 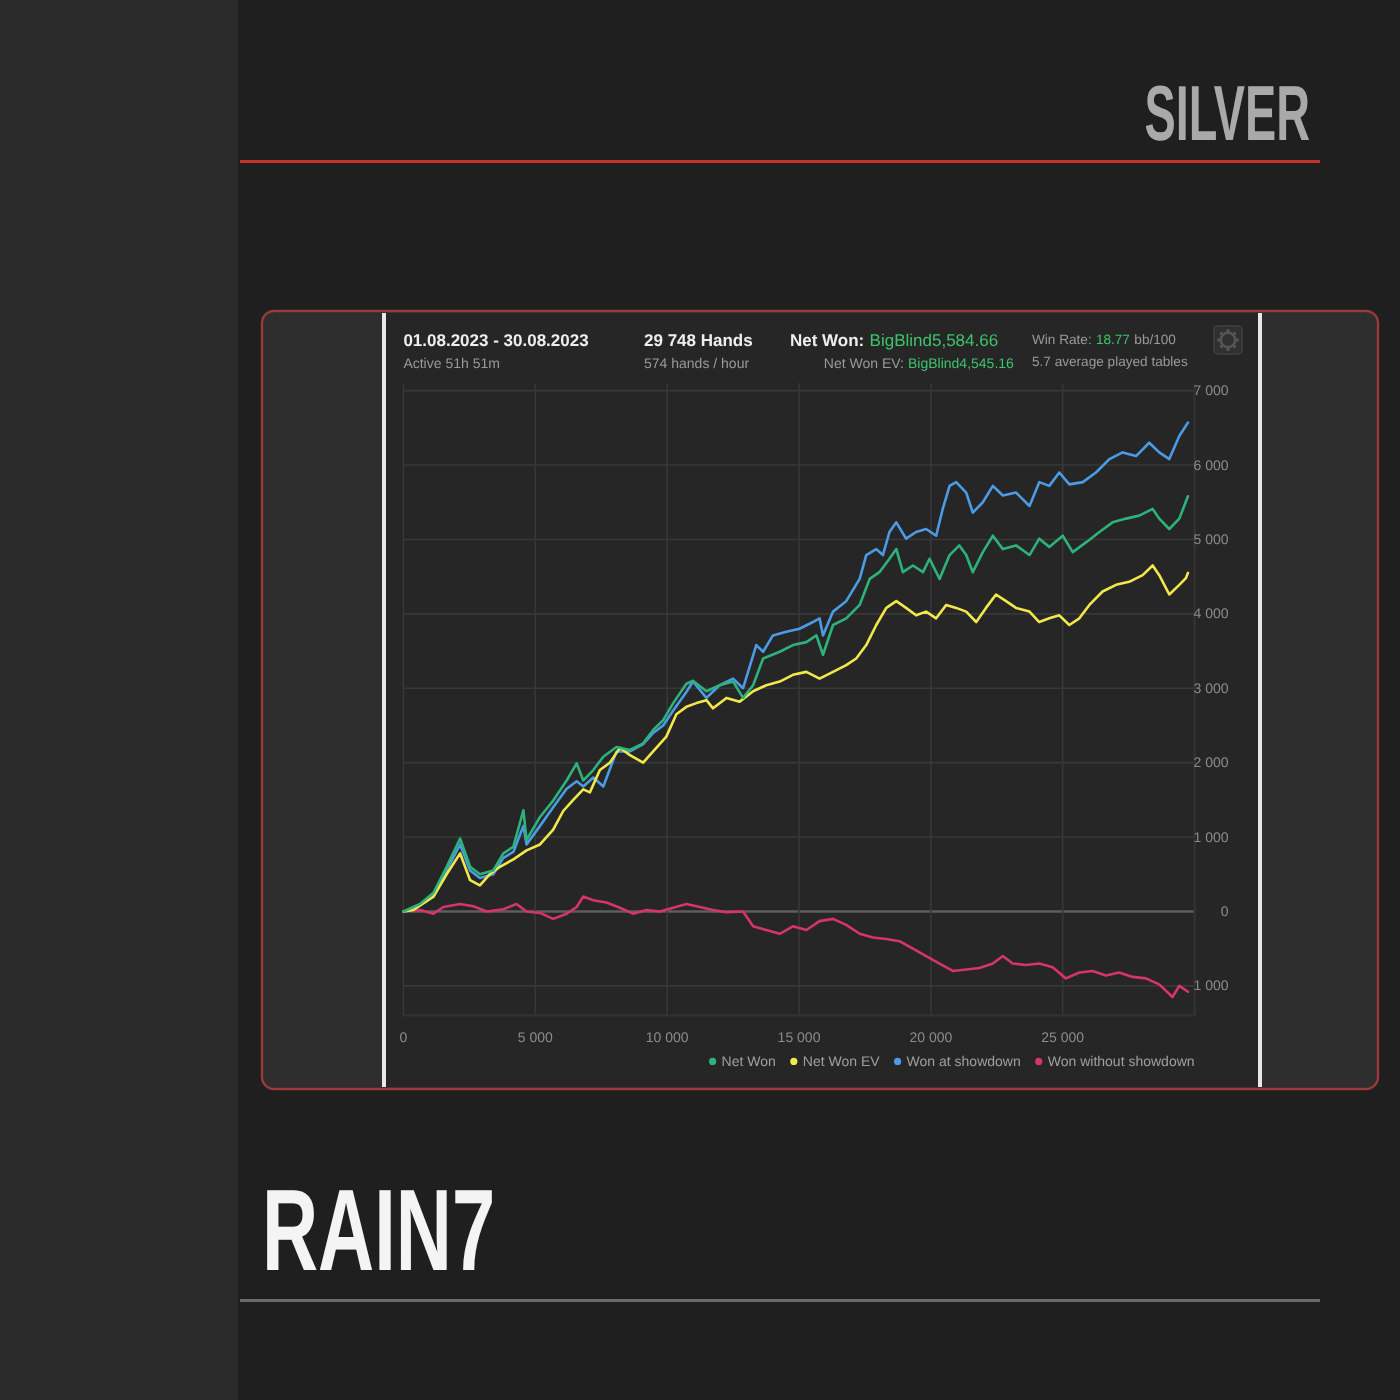 I want to click on chart-subtitle: SILVER, so click(x=1227, y=113).